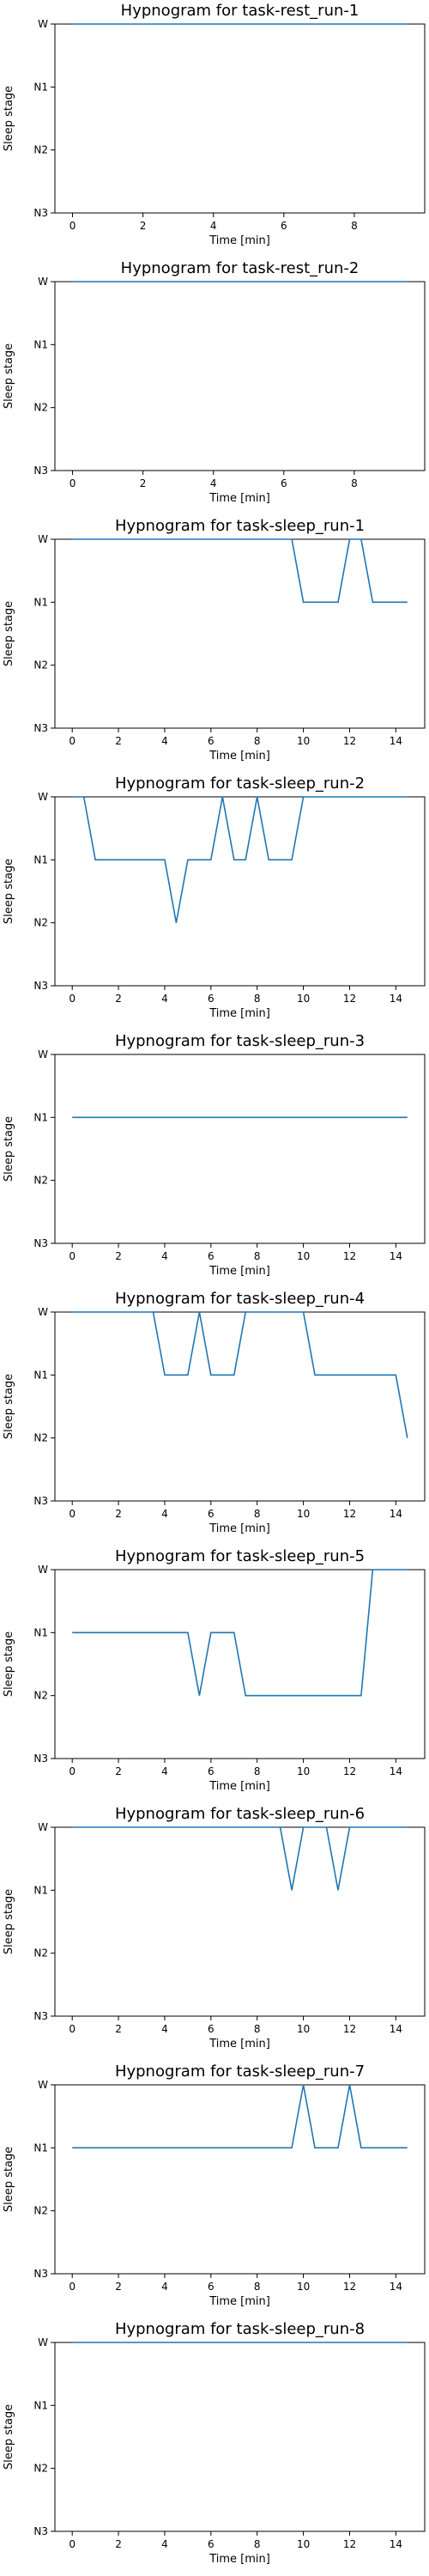 The height and width of the screenshot is (2576, 429). What do you see at coordinates (240, 2329) in the screenshot?
I see `chart-title: Hypnogram for task-sleep_run-8` at bounding box center [240, 2329].